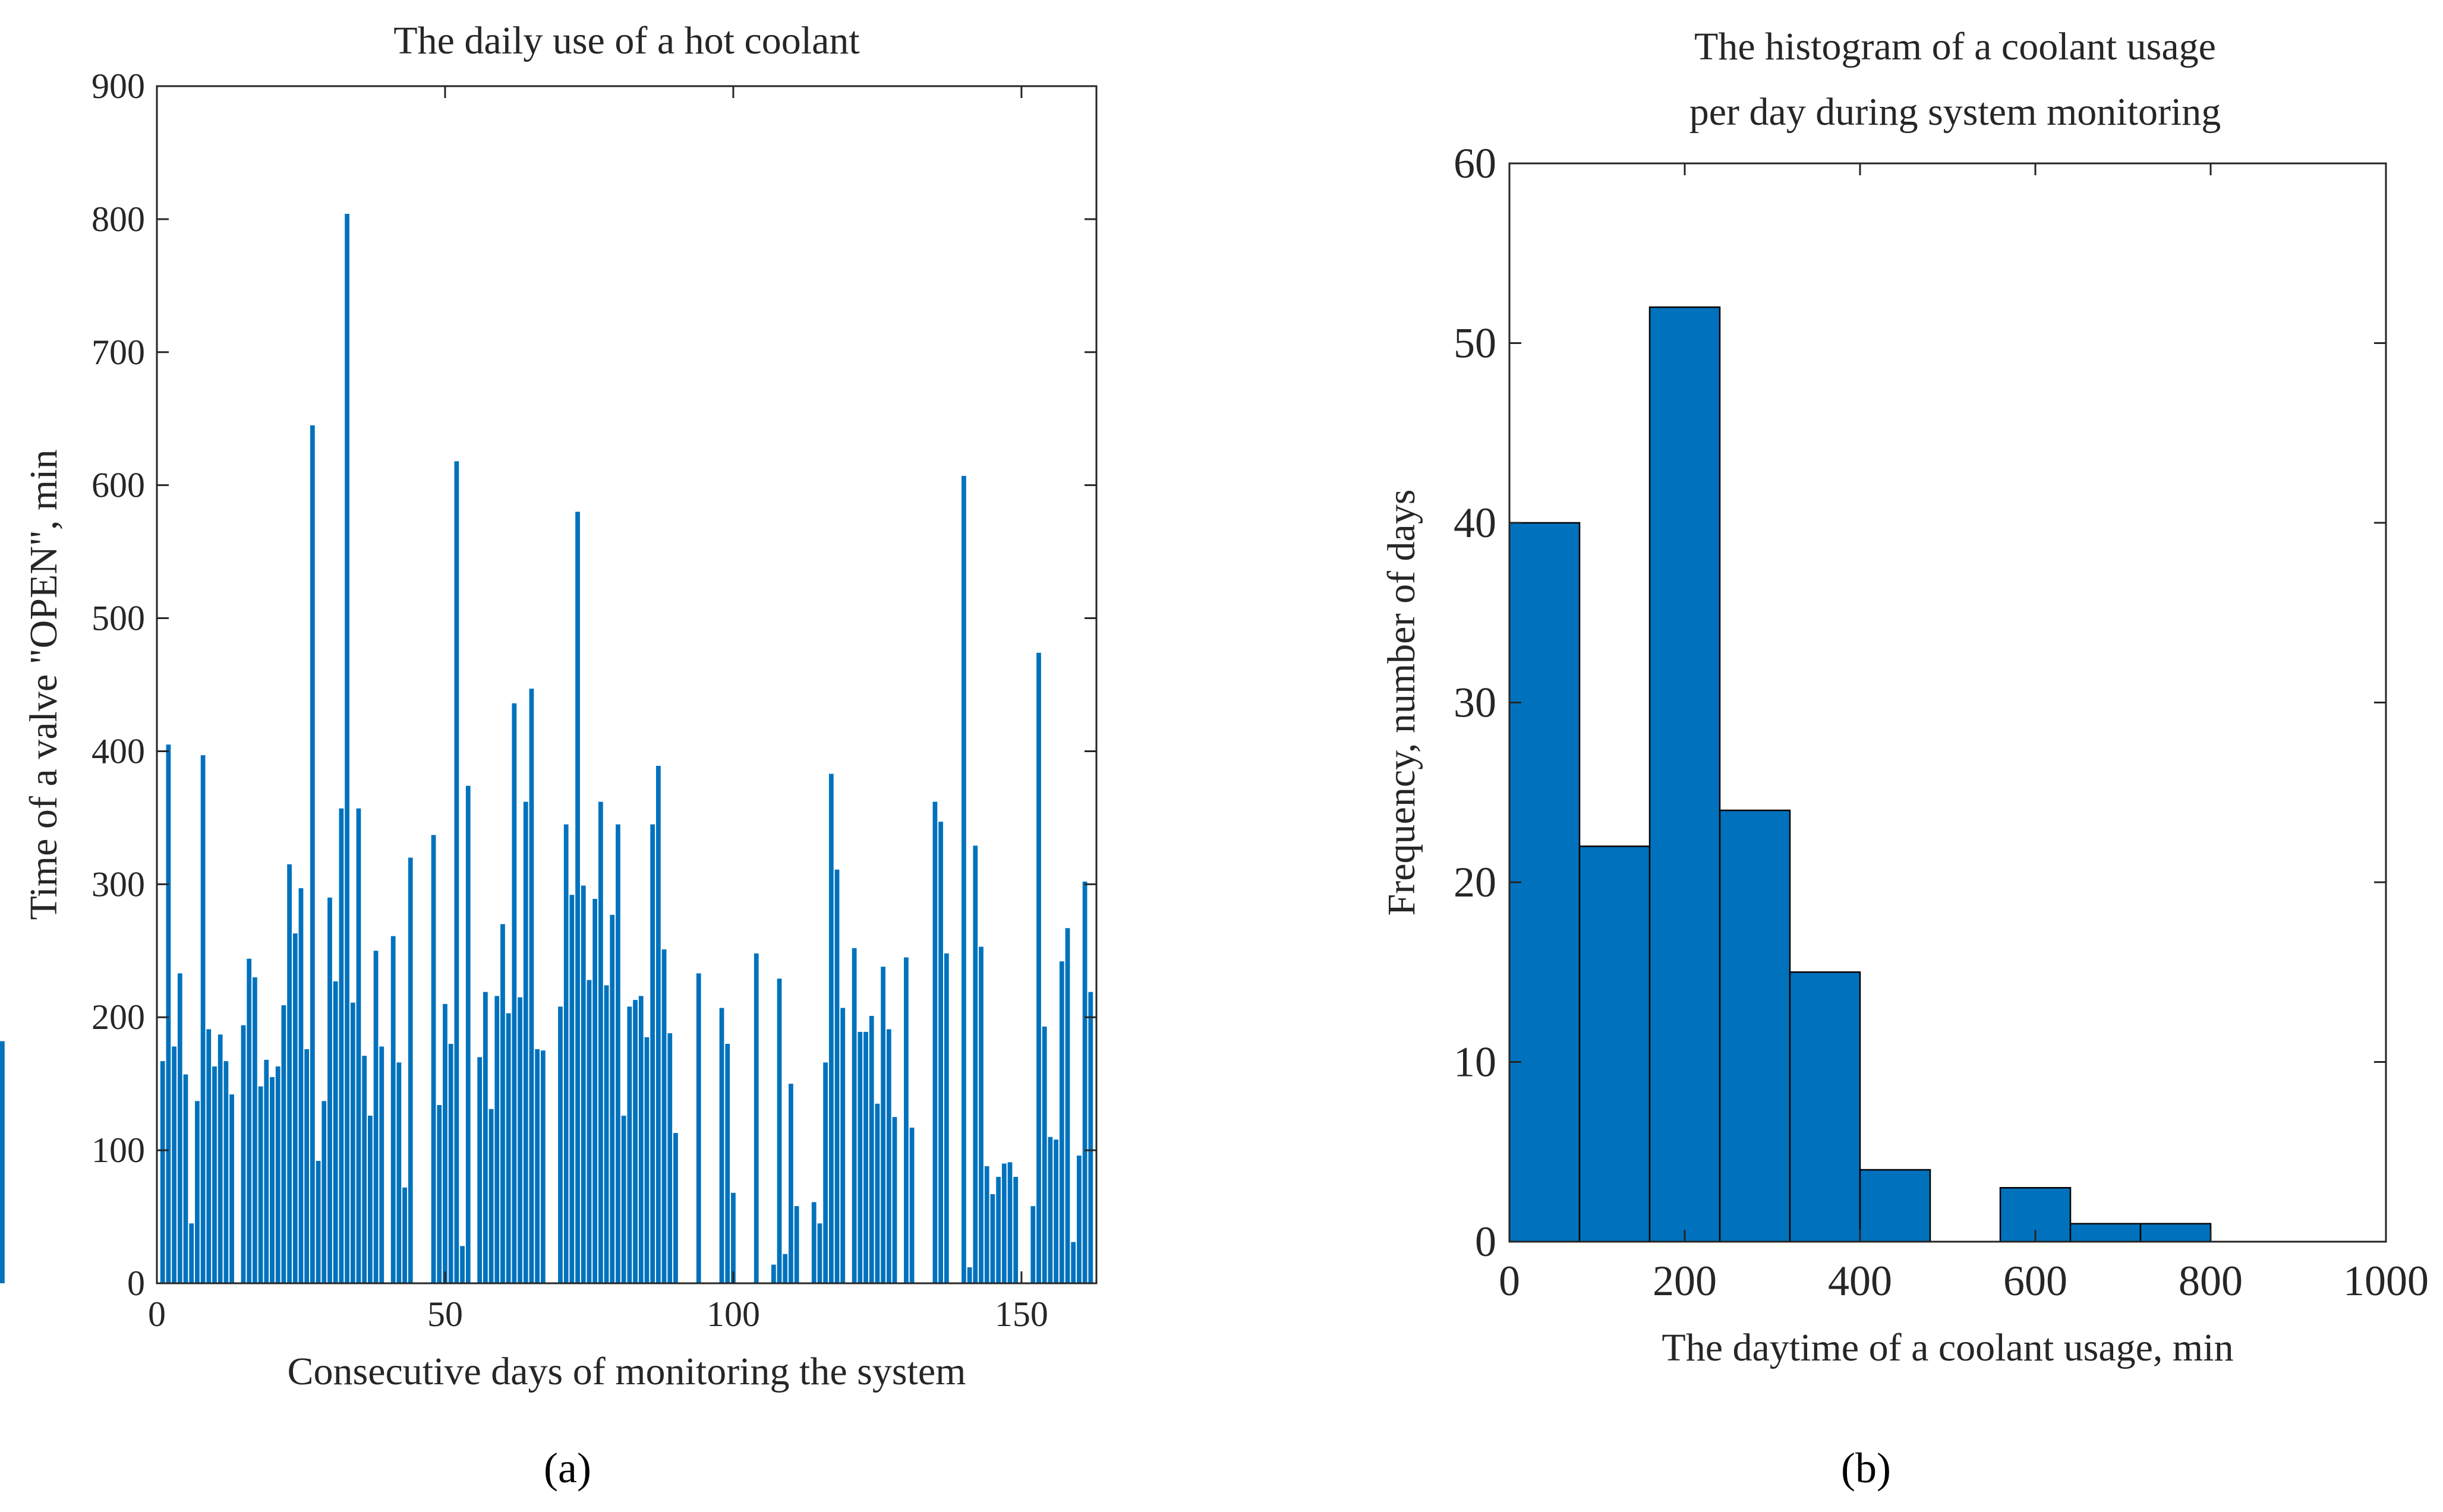 The image size is (2443, 1512). I want to click on b-ytick-label-0: 0, so click(1485, 1241).